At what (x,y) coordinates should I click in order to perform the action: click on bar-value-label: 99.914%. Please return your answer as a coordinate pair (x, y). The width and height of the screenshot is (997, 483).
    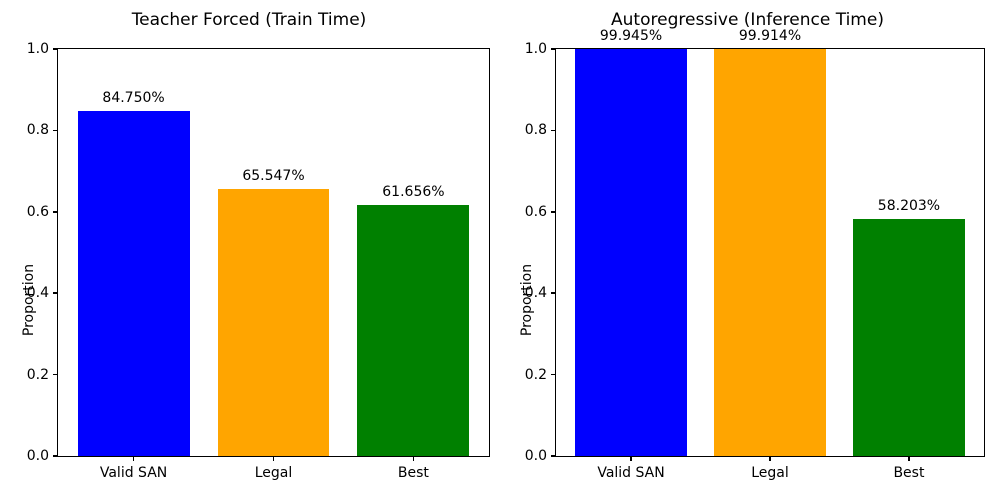
    Looking at the image, I should click on (770, 36).